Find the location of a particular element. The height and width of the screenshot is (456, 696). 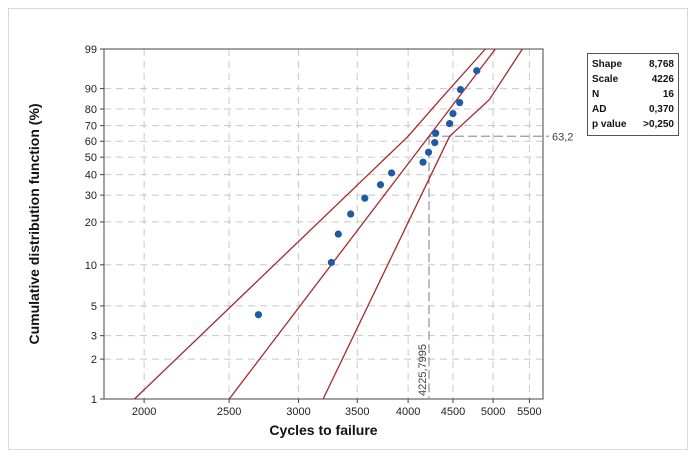

x-axis-title: Cycles to failure is located at coordinates (323, 430).